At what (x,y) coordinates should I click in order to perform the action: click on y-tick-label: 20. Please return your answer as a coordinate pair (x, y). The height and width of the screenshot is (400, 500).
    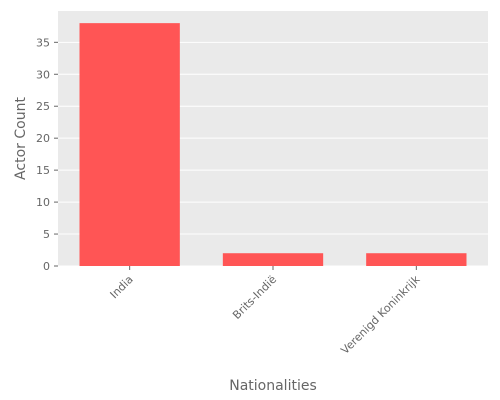
    Looking at the image, I should click on (43, 138).